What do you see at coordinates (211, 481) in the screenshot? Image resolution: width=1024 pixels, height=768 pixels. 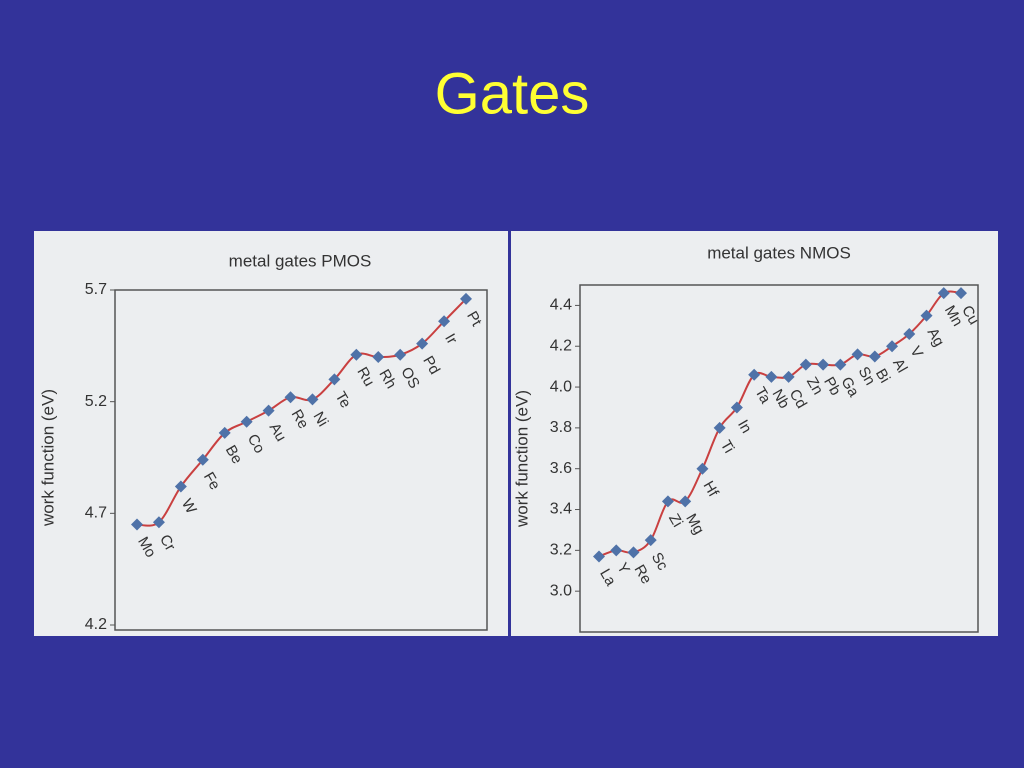 I see `category-label: Fe` at bounding box center [211, 481].